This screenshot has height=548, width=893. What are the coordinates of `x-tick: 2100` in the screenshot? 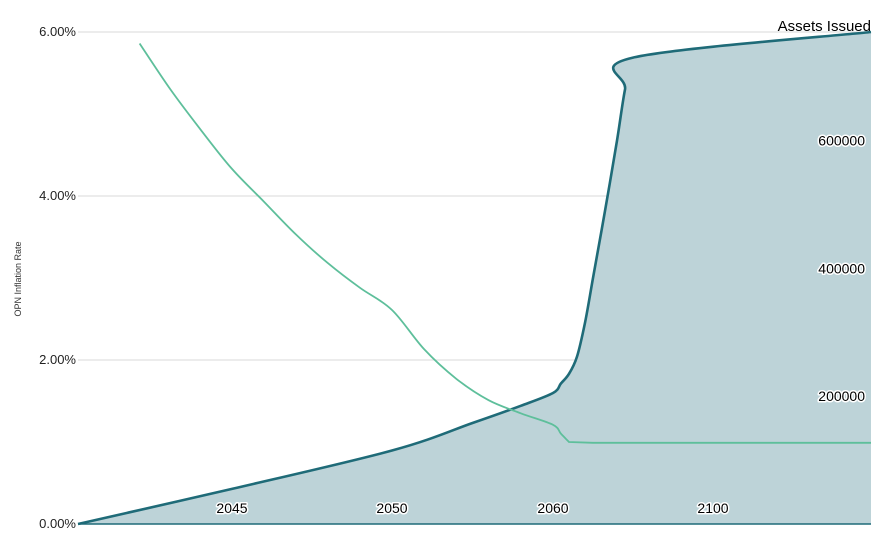 It's located at (712, 508).